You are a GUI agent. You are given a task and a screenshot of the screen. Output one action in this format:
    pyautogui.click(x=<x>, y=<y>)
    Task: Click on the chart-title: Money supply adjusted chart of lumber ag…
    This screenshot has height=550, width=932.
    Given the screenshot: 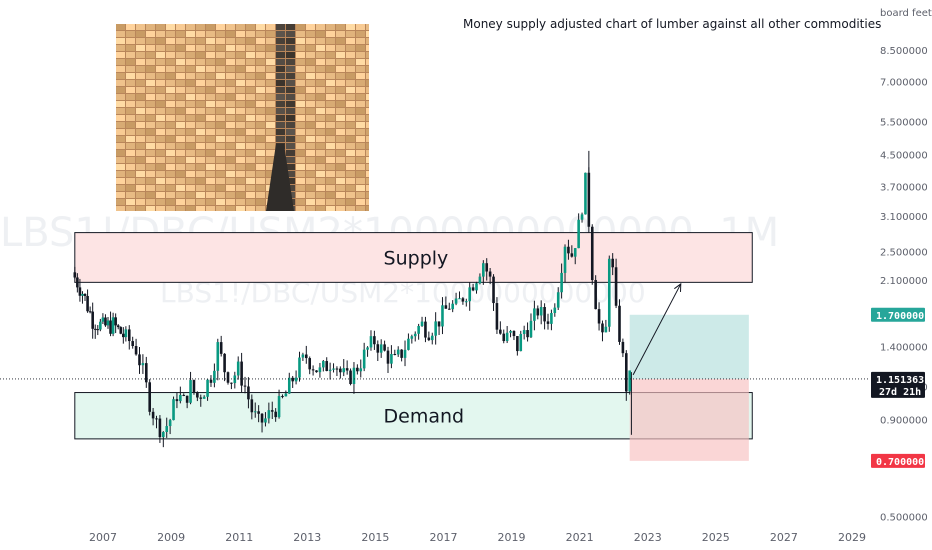 What is the action you would take?
    pyautogui.click(x=672, y=24)
    